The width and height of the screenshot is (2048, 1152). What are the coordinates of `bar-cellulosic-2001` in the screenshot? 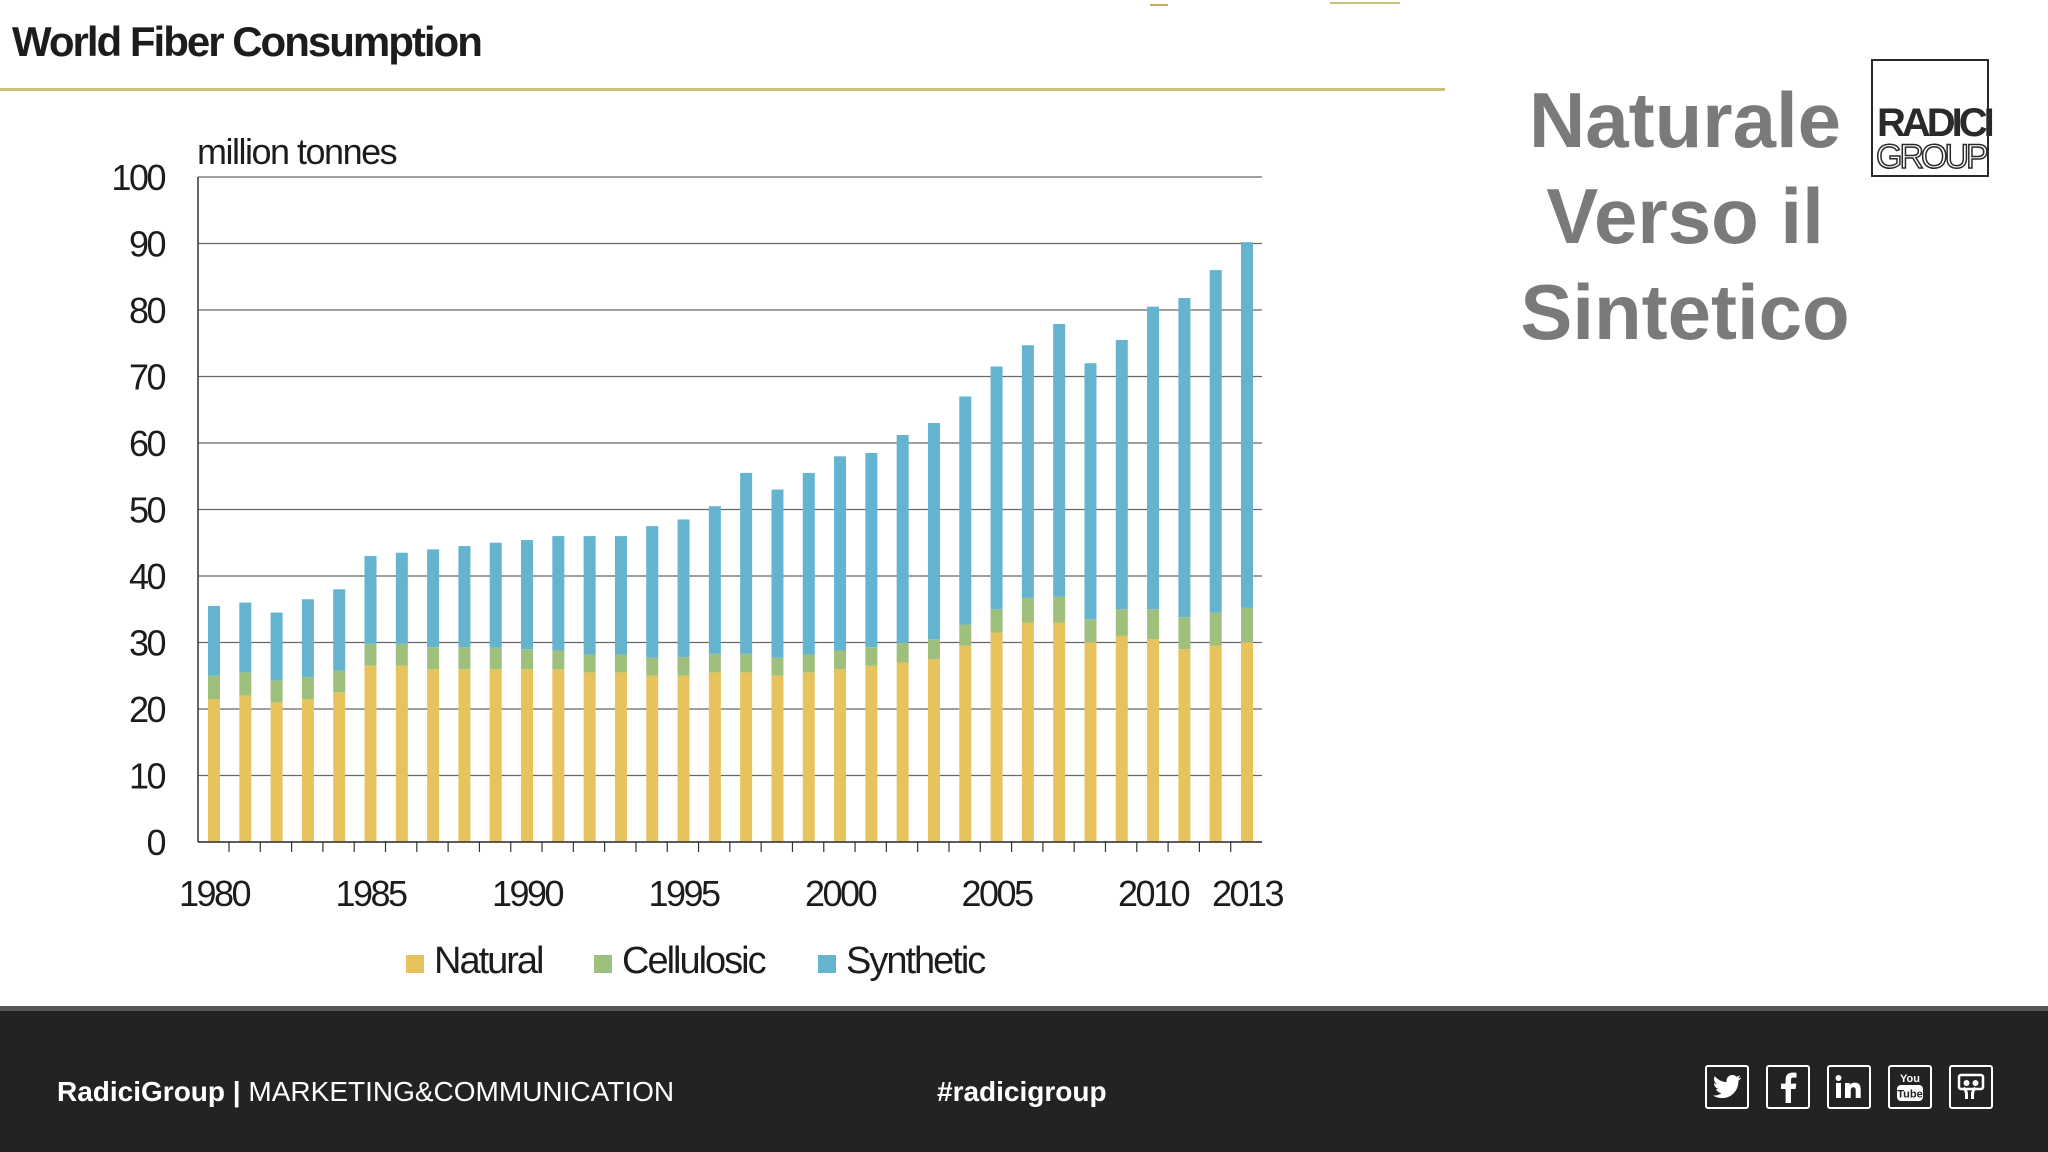 It's located at (871, 656).